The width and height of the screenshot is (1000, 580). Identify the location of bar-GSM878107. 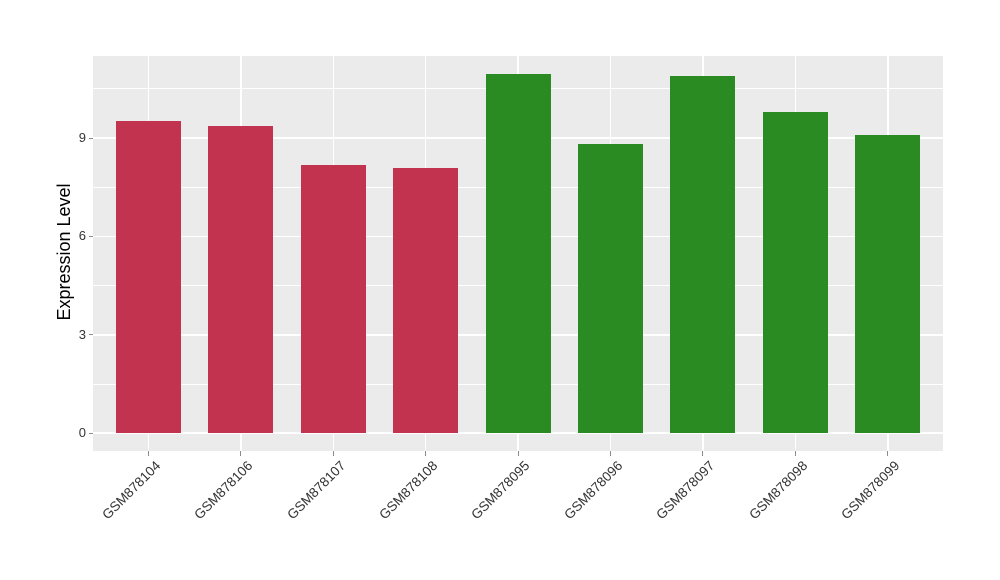
(333, 299).